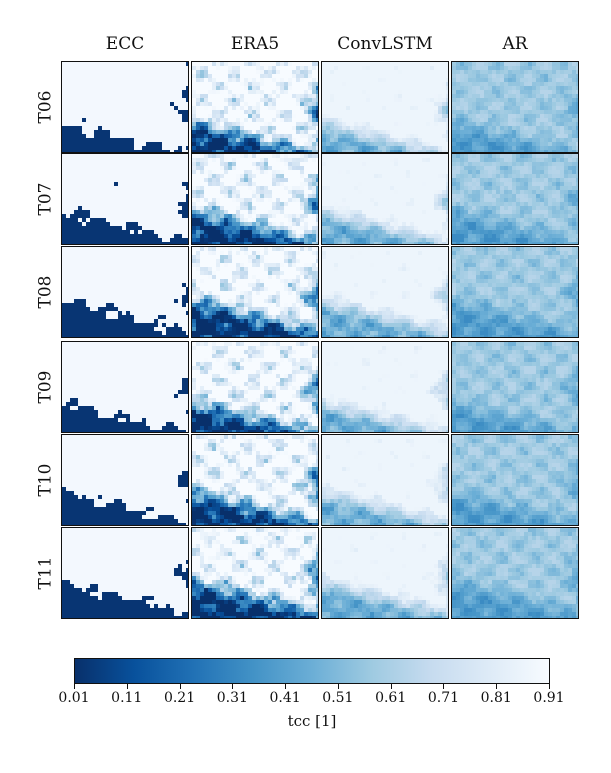 The image size is (611, 773). What do you see at coordinates (385, 573) in the screenshot?
I see `panel-convlstm-t11` at bounding box center [385, 573].